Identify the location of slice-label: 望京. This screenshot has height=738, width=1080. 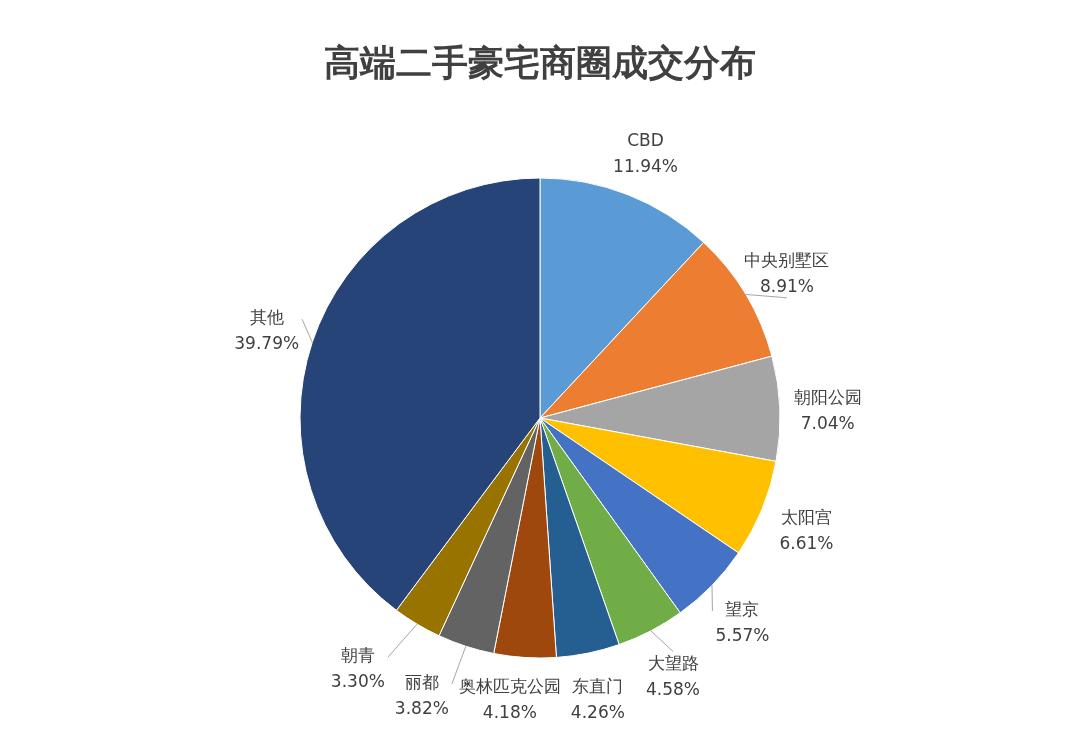
(742, 608).